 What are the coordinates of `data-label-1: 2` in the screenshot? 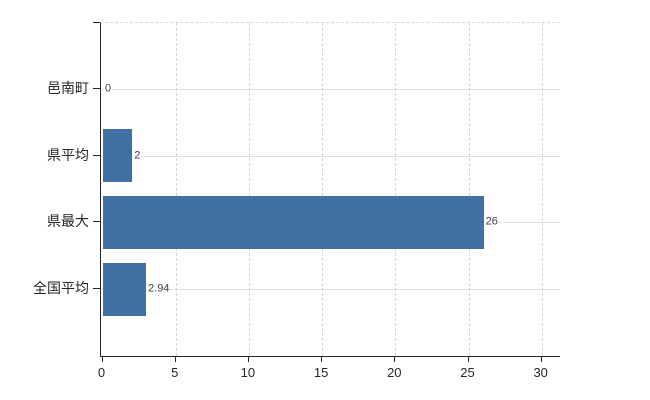 It's located at (137, 156).